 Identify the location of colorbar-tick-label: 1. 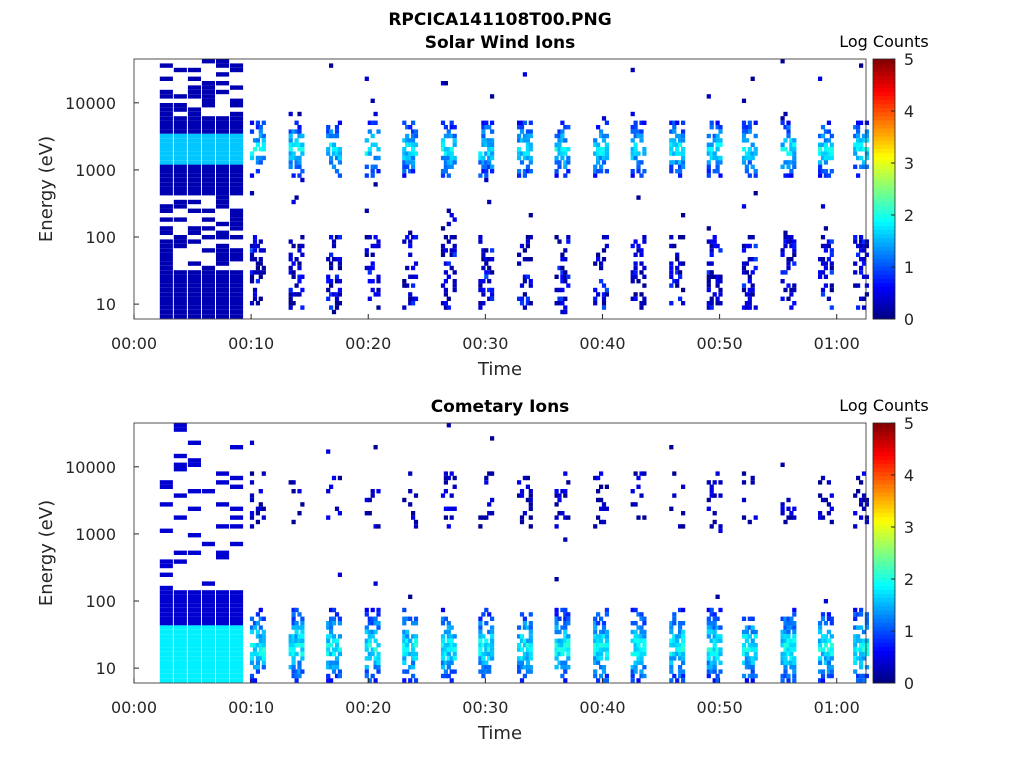
(909, 631).